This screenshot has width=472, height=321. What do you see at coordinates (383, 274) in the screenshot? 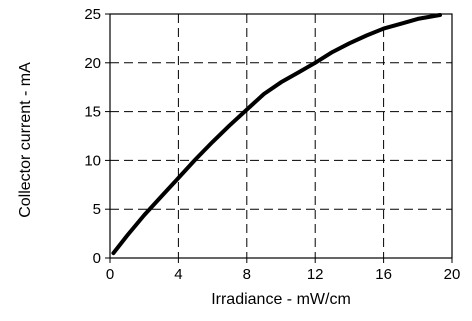
I see `x-tick-label: 16` at bounding box center [383, 274].